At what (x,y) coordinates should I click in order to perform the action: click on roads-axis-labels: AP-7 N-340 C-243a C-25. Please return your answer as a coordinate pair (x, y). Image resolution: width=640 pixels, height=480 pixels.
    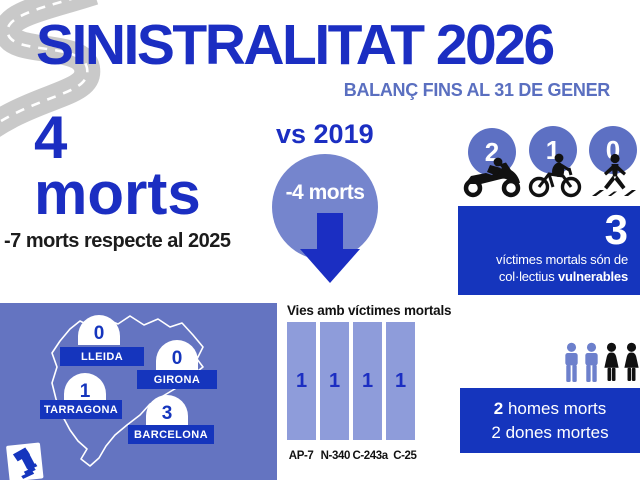
    Looking at the image, I should click on (353, 456).